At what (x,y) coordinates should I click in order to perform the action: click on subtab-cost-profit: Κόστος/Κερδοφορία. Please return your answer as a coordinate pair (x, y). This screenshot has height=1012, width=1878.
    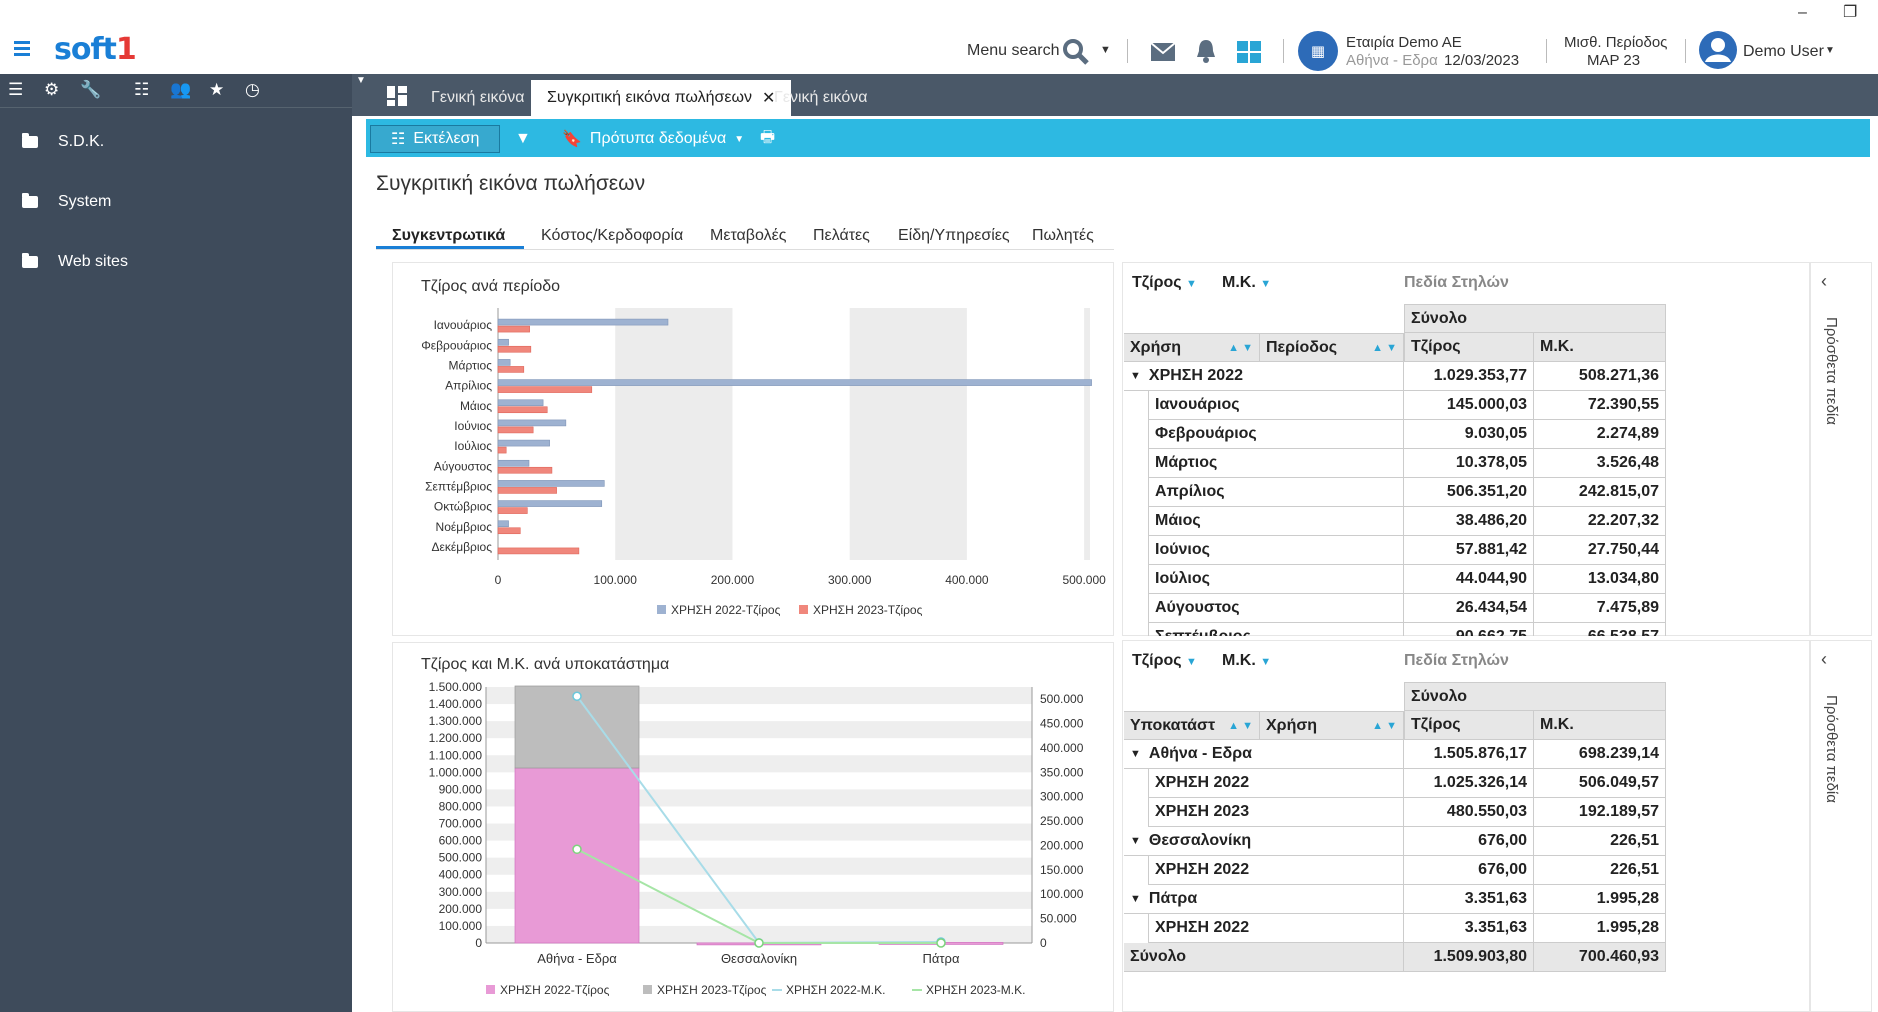
    Looking at the image, I should click on (612, 235).